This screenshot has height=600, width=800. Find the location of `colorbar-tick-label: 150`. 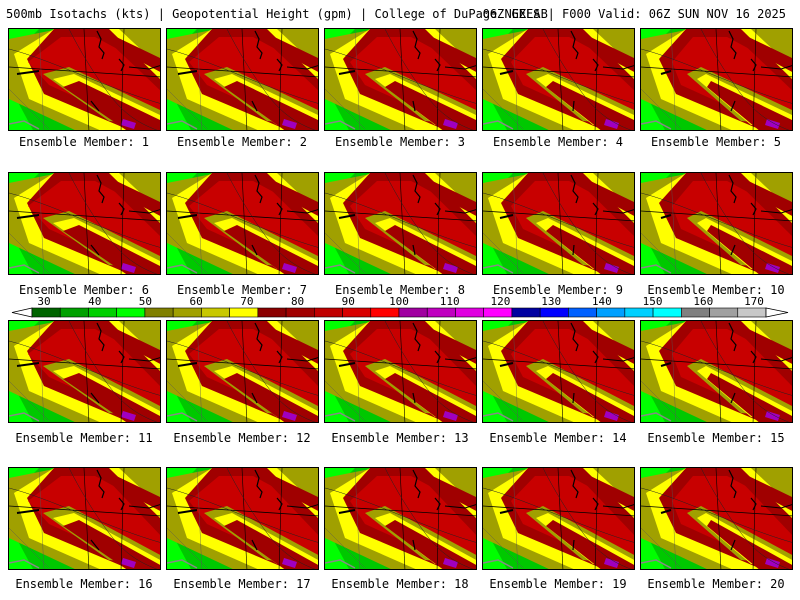

colorbar-tick-label: 150 is located at coordinates (653, 302).